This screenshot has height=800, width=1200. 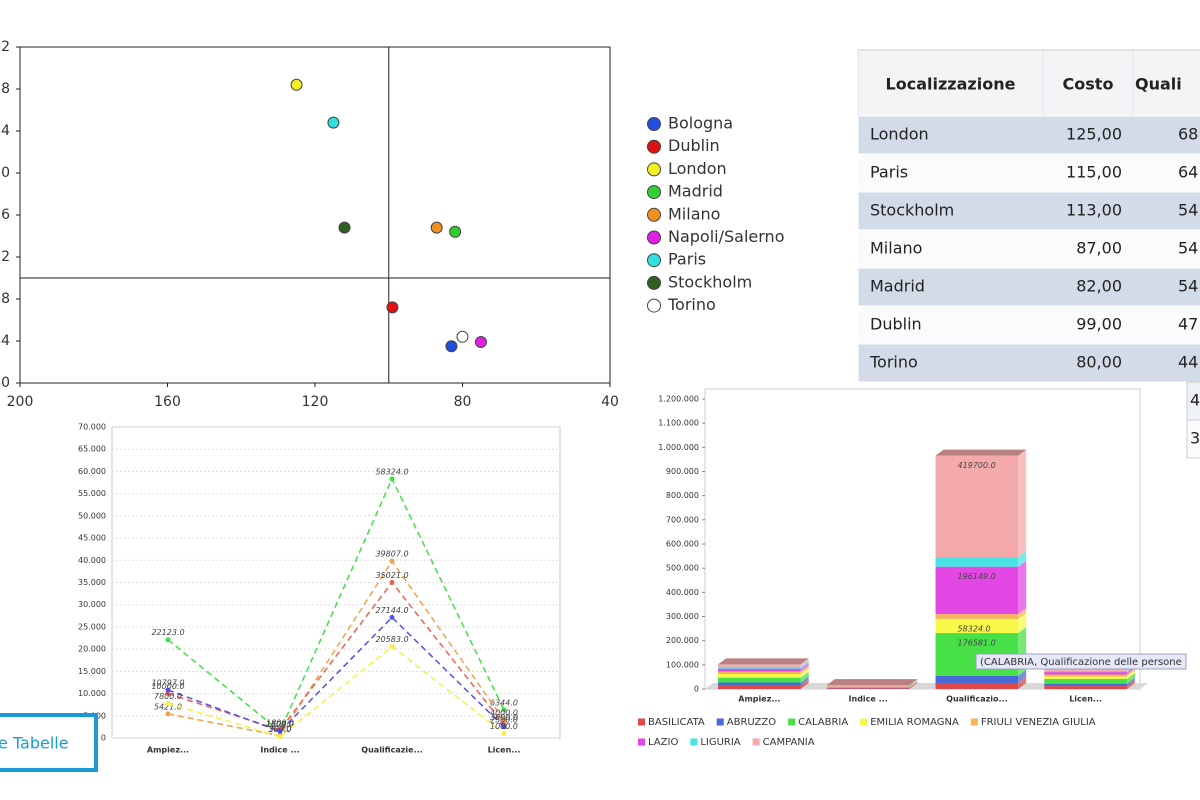 I want to click on y-tick-label: 56, so click(x=5, y=215).